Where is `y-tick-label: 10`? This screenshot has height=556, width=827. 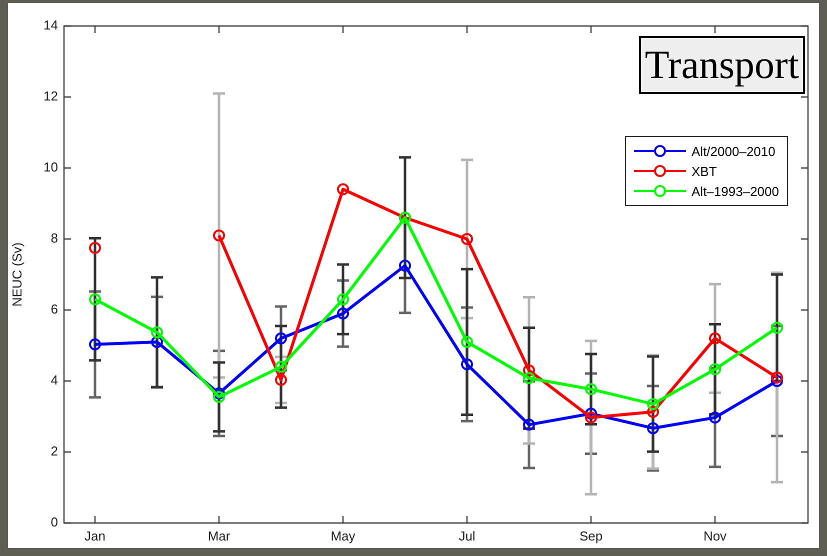 y-tick-label: 10 is located at coordinates (51, 167).